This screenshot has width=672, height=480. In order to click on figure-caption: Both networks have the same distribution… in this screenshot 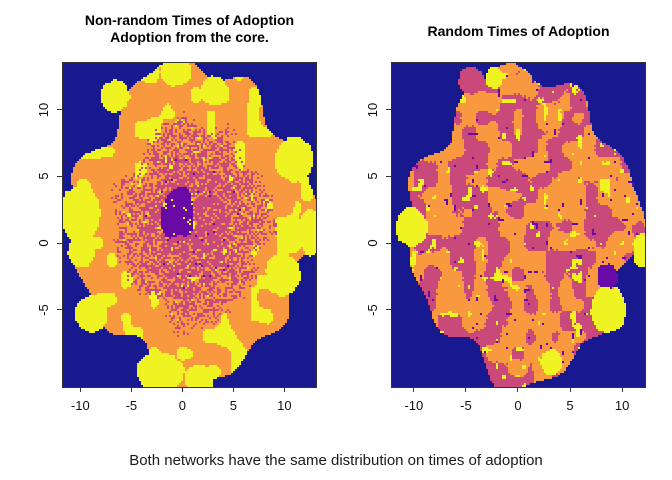, I will do `click(336, 460)`.